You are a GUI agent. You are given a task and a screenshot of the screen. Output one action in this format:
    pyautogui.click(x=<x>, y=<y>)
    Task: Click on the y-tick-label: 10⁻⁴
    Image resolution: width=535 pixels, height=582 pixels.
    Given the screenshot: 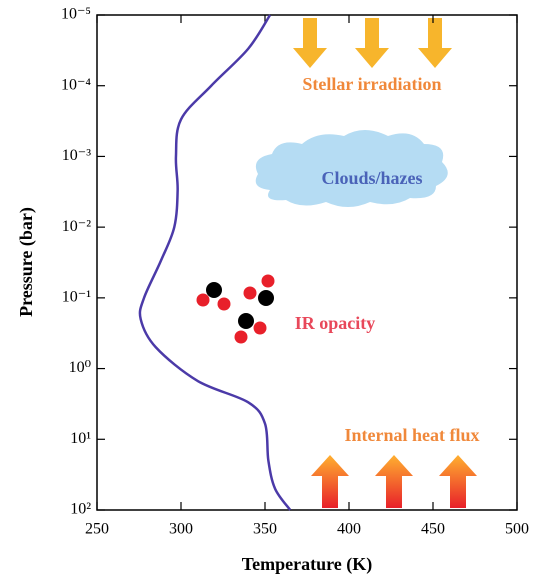 What is the action you would take?
    pyautogui.click(x=76, y=84)
    